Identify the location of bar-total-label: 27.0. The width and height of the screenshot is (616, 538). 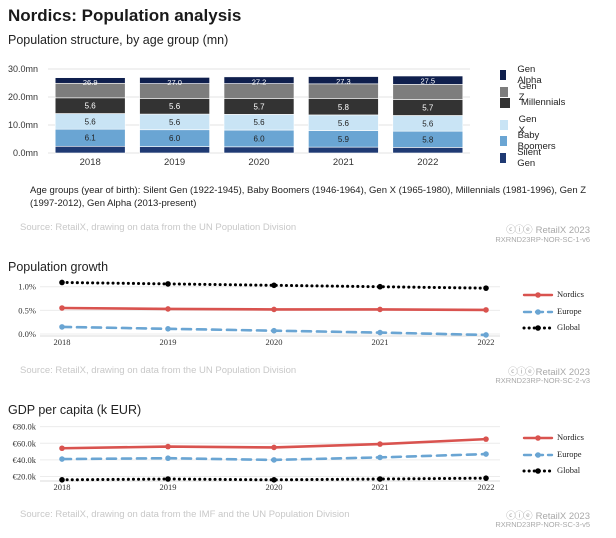
(174, 82).